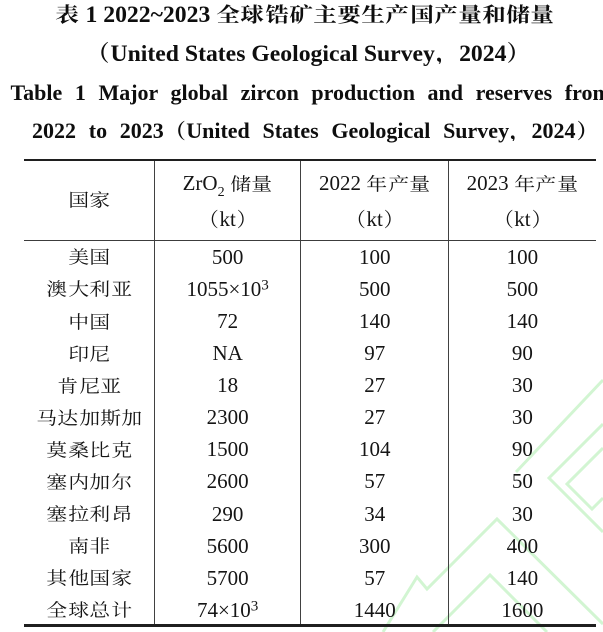 This screenshot has height=632, width=603. What do you see at coordinates (374, 449) in the screenshot?
I see `cell-prod2022: 104` at bounding box center [374, 449].